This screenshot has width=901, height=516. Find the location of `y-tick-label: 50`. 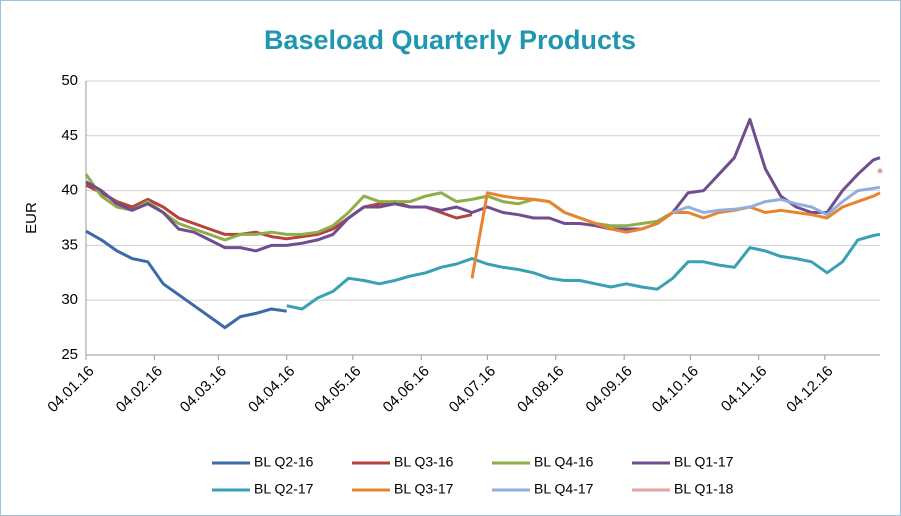

y-tick-label: 50 is located at coordinates (69, 80).